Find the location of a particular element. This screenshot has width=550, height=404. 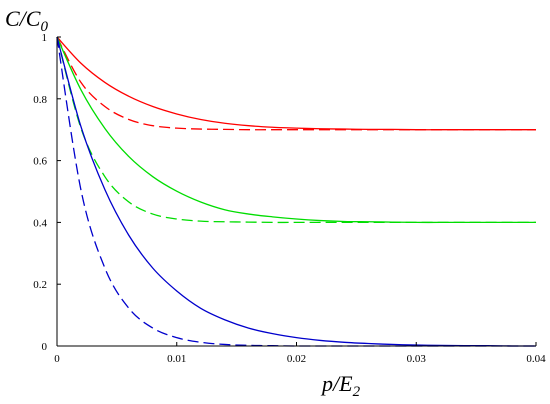

y-tick-label: 0.8 is located at coordinates (40, 100).